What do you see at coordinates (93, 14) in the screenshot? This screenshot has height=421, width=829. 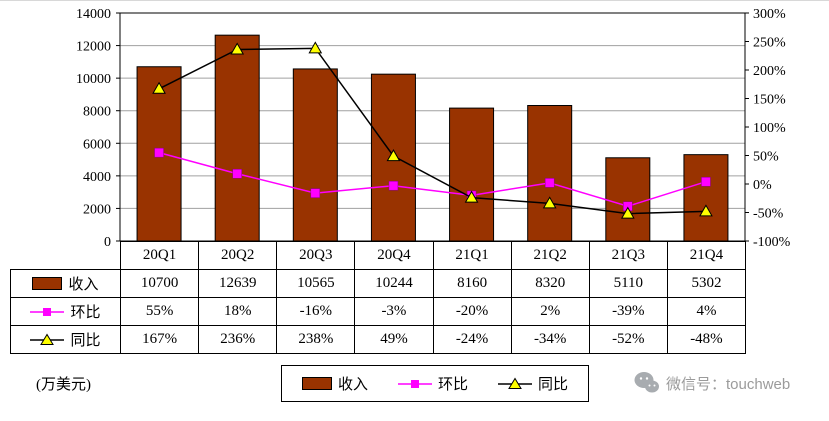 I see `y-left-tick-label: 14000` at bounding box center [93, 14].